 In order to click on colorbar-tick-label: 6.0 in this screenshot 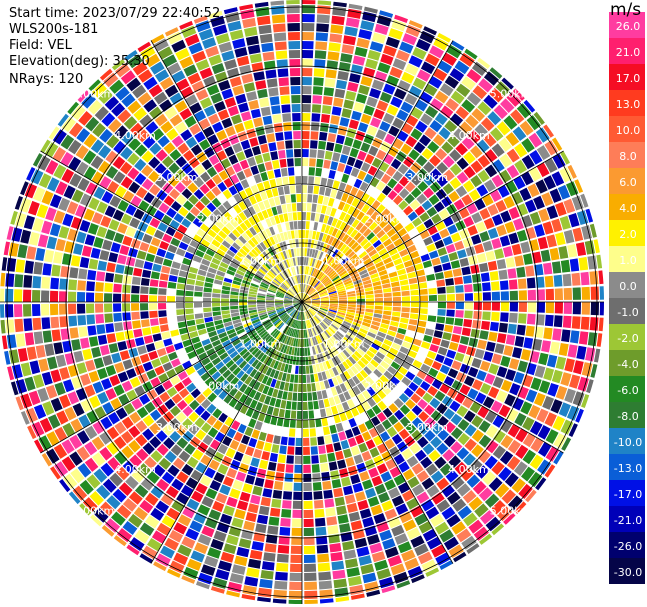, I will do `click(628, 182)`.